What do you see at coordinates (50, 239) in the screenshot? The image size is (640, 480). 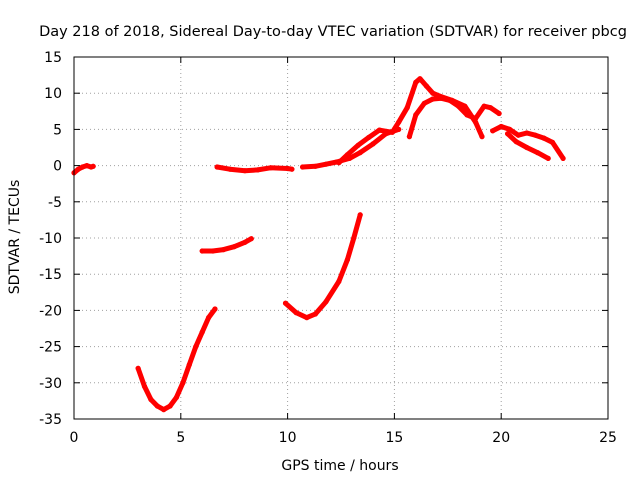 I see `y-tick-label: -10` at bounding box center [50, 239].